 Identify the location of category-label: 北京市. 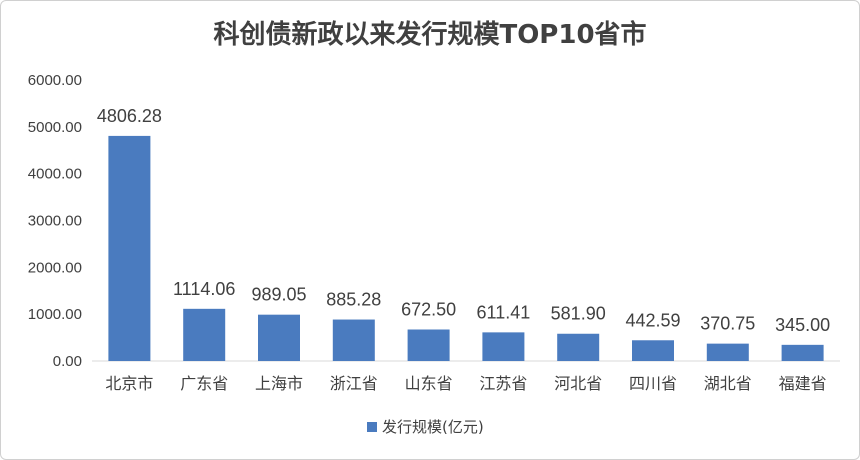
(129, 383).